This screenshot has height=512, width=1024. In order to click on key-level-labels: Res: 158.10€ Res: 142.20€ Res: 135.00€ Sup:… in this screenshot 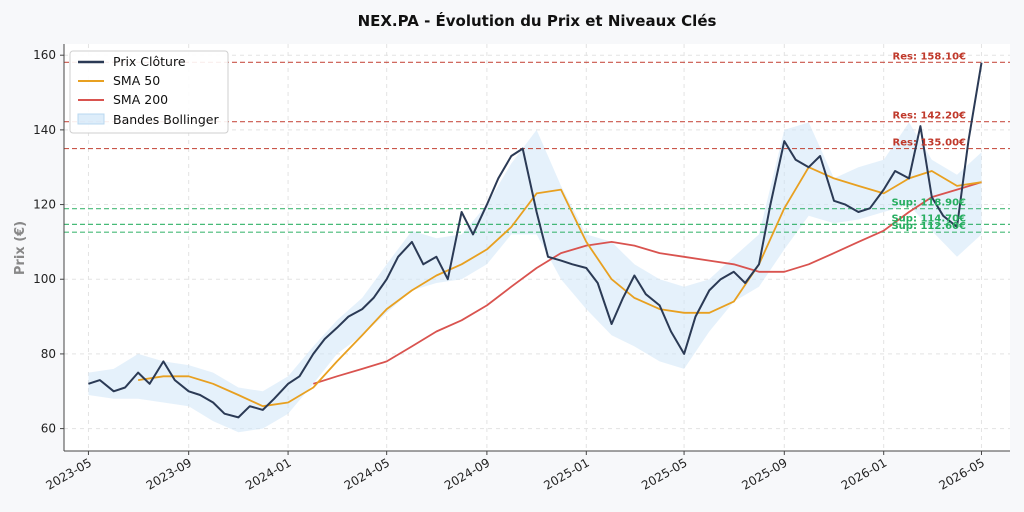, I will do `click(928, 141)`.